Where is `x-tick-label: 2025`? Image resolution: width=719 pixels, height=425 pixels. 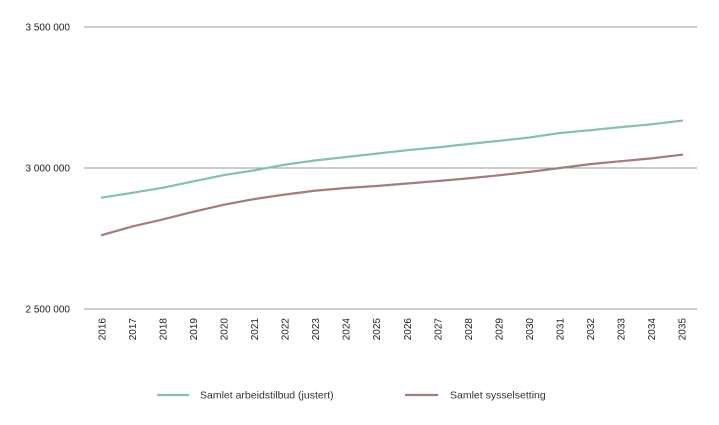 x-tick-label: 2025 is located at coordinates (377, 329).